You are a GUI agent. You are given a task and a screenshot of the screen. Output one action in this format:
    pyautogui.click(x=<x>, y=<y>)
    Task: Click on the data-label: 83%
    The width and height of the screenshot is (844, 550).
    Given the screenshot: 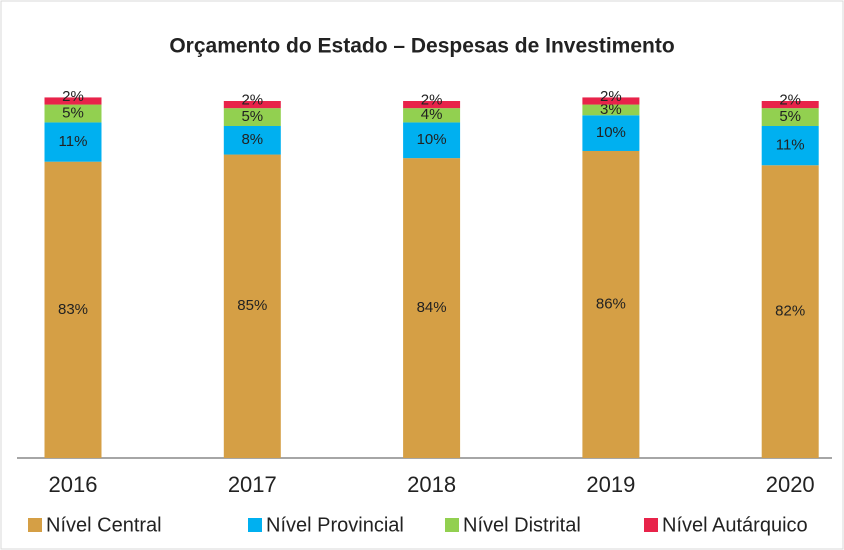 What is the action you would take?
    pyautogui.click(x=73, y=309)
    